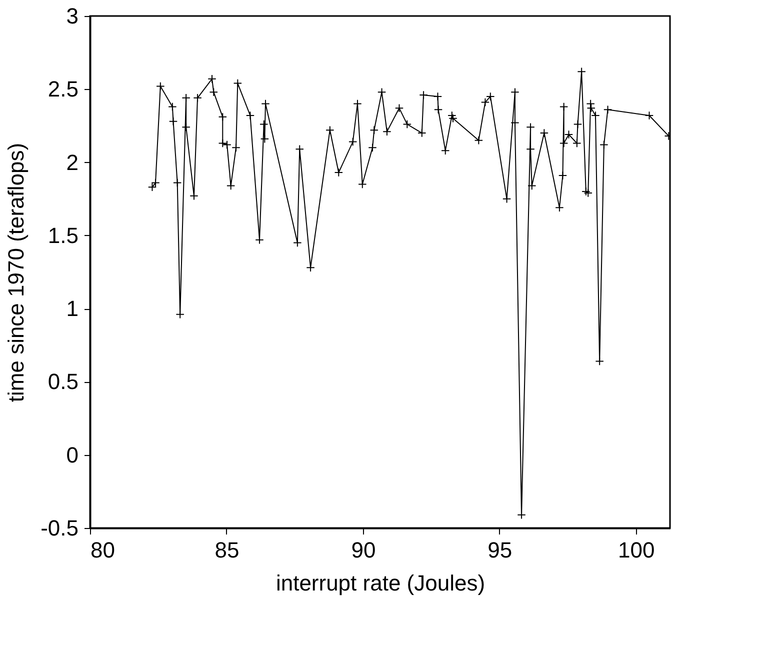 Image resolution: width=757 pixels, height=662 pixels. What do you see at coordinates (59, 528) in the screenshot?
I see `y-tick-label: -0.5` at bounding box center [59, 528].